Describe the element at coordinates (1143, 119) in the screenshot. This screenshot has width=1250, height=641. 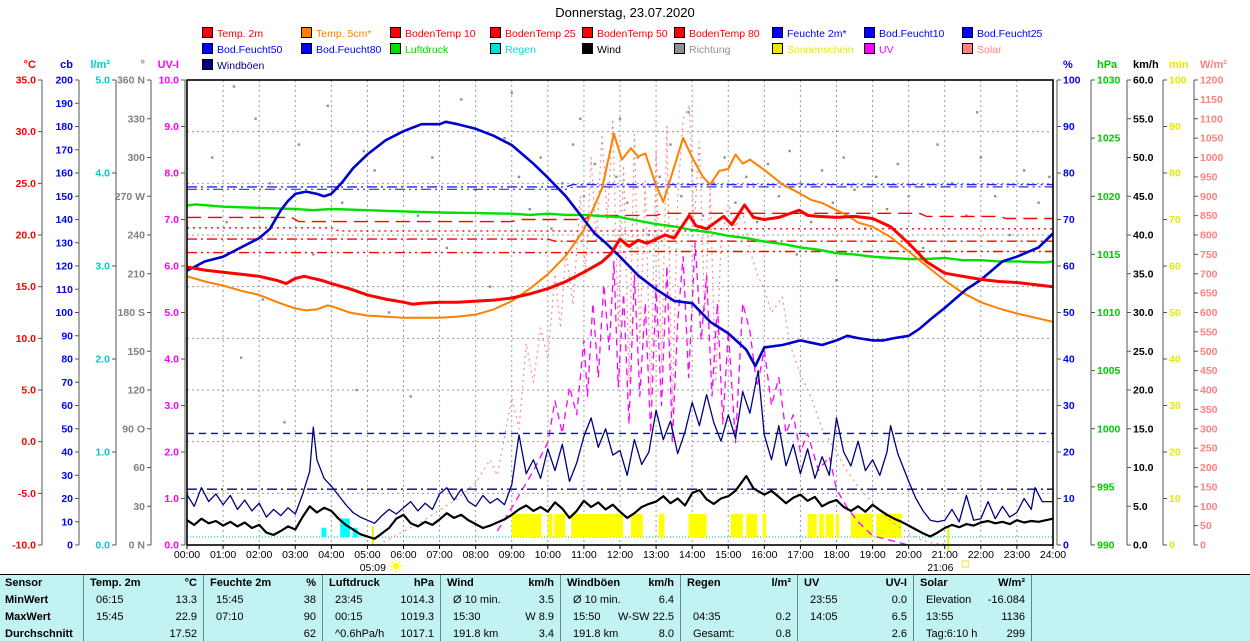
I see `axis-label-wind: 55.0` at that location.